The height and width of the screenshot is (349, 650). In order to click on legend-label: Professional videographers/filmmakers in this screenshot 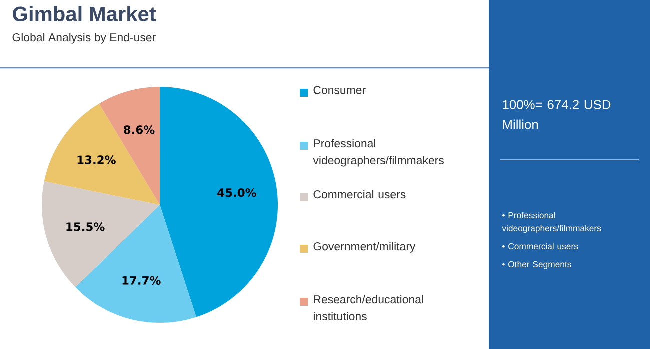, I will do `click(378, 153)`.